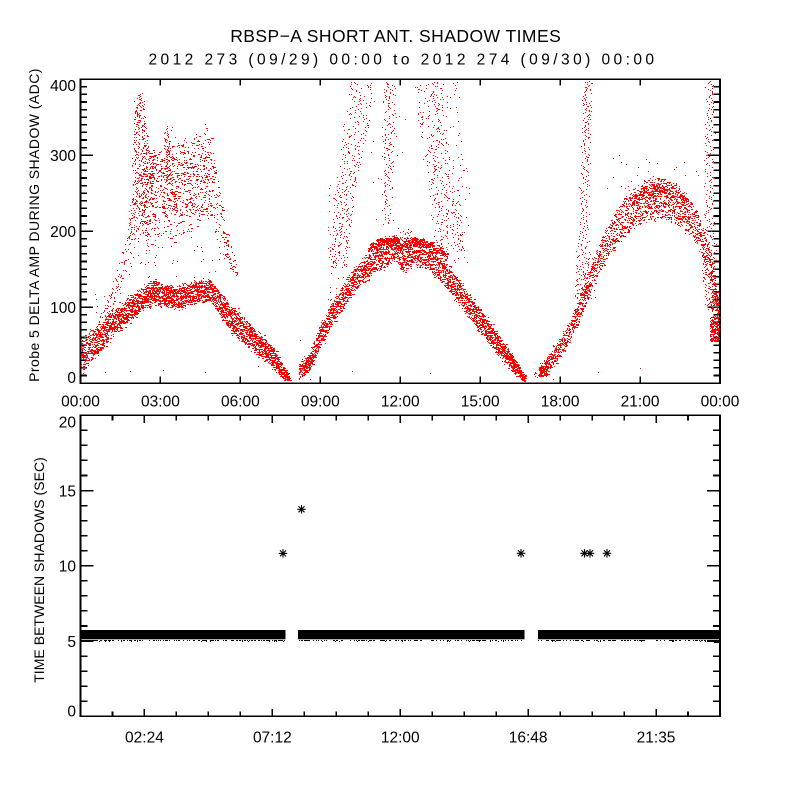  I want to click on svg-text: 21:00, so click(640, 402).